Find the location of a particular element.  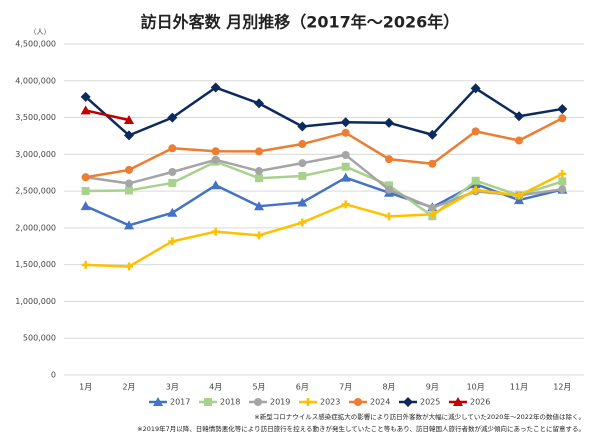

legend-label: 2018 is located at coordinates (230, 402).